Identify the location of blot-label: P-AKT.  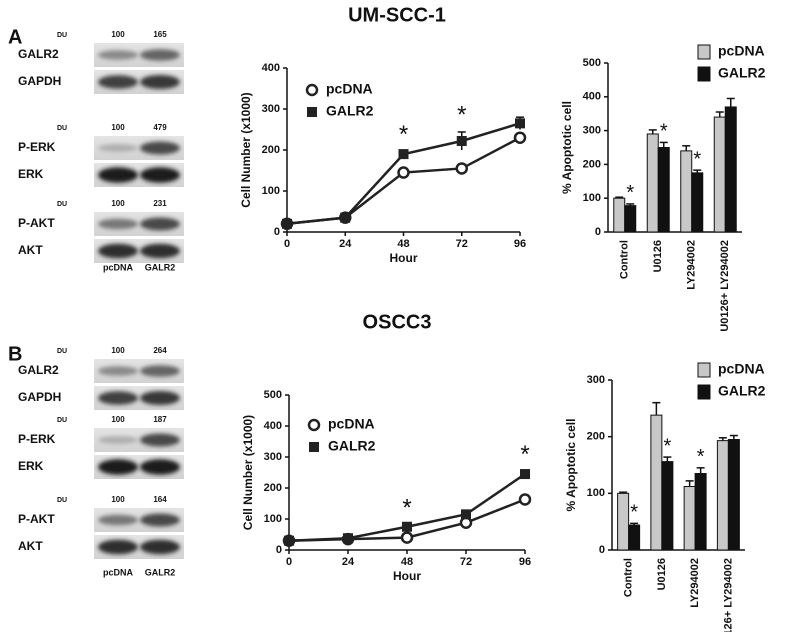
(36, 519).